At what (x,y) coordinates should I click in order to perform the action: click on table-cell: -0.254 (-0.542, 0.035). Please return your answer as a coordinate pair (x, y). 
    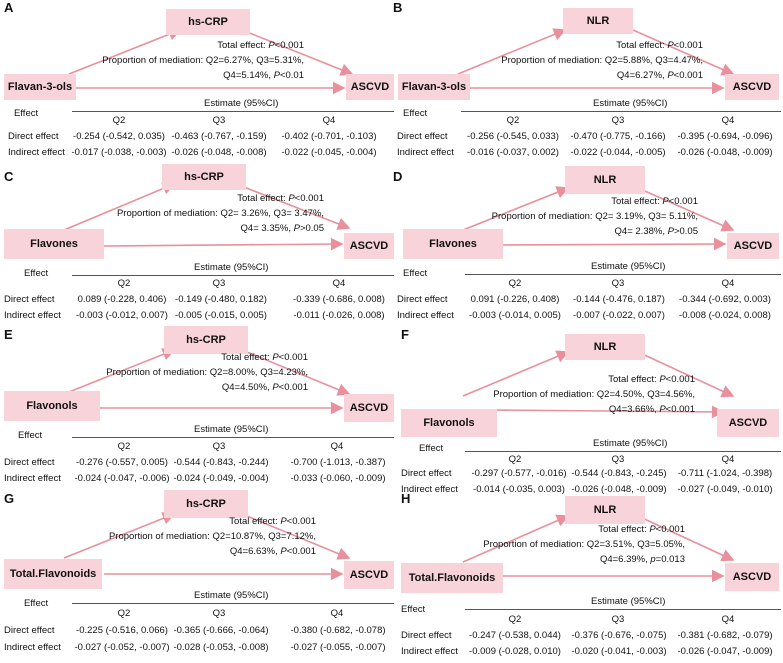
    Looking at the image, I should click on (119, 136).